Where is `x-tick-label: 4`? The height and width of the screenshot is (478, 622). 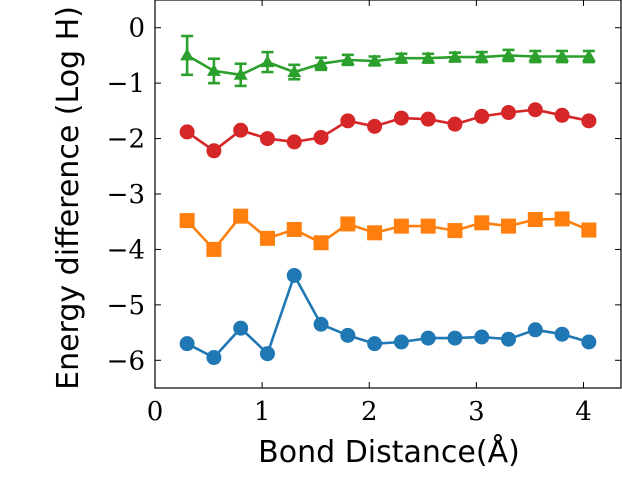
x-tick-label: 4 is located at coordinates (583, 412).